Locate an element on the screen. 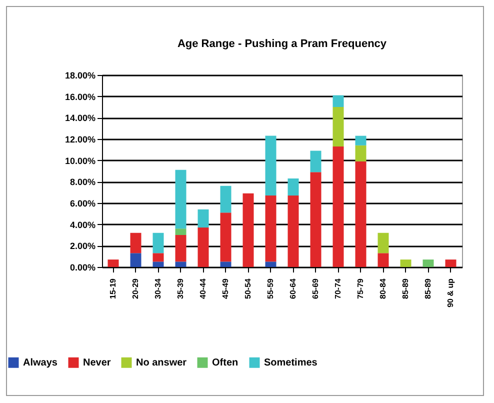 This screenshot has width=494, height=403. x-tick-label: 15-19 is located at coordinates (113, 288).